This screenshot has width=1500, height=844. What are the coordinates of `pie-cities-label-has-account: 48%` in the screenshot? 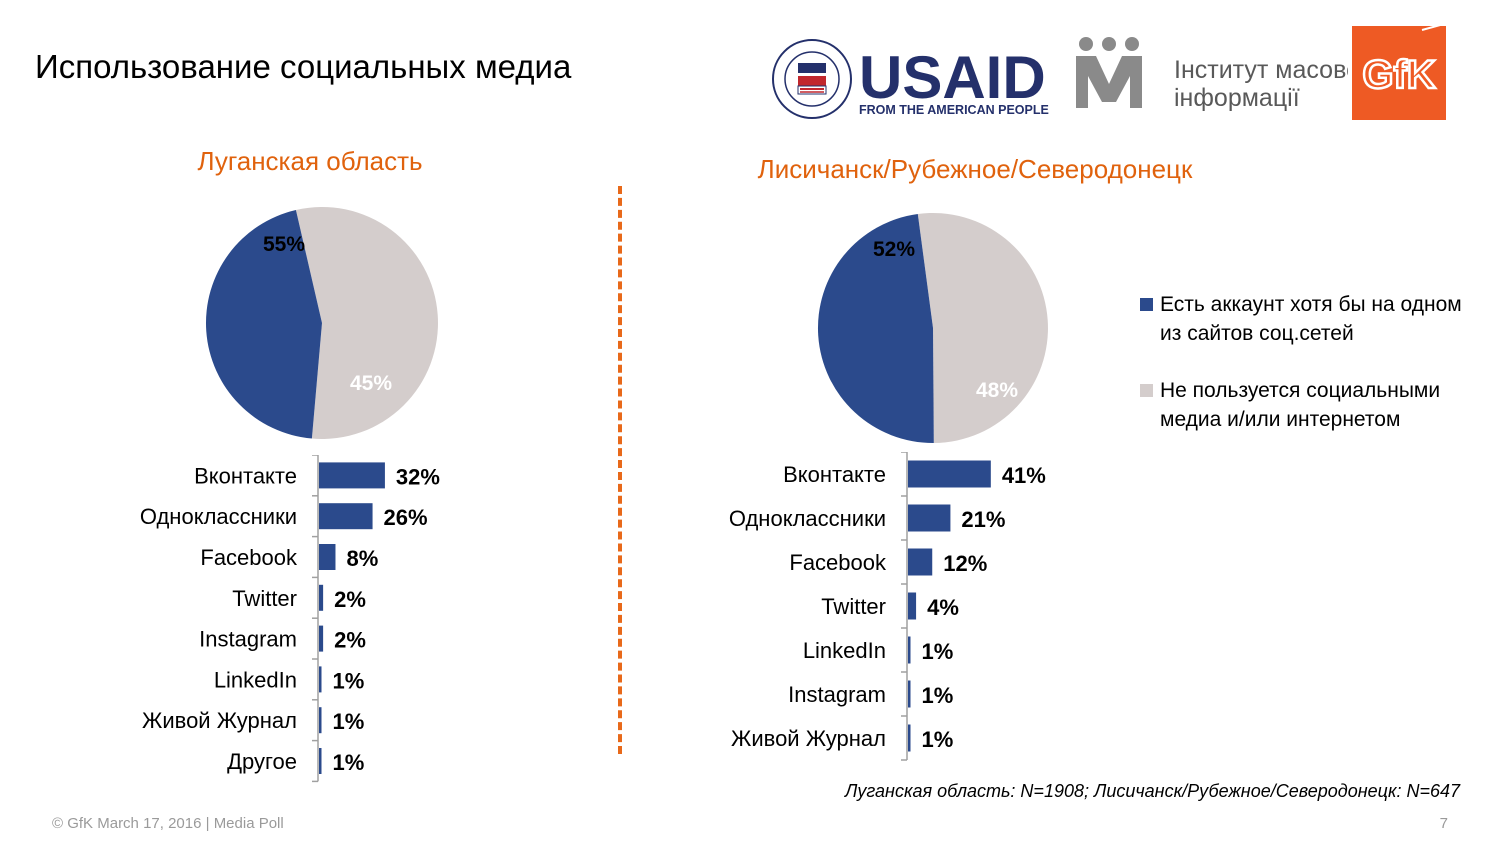 It's located at (997, 390).